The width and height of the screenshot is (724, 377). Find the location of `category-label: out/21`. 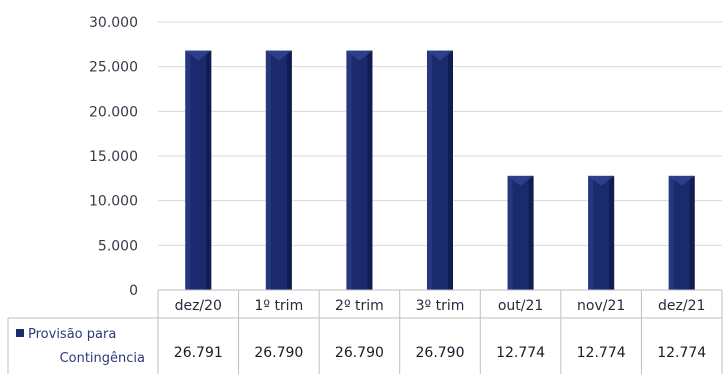

category-label: out/21 is located at coordinates (520, 306).